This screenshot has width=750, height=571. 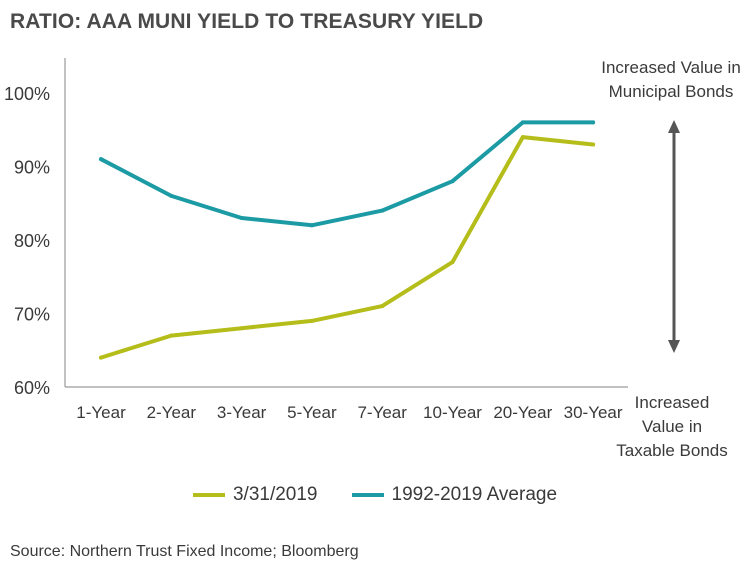 I want to click on x-tick-label: 30-Year, so click(x=593, y=412).